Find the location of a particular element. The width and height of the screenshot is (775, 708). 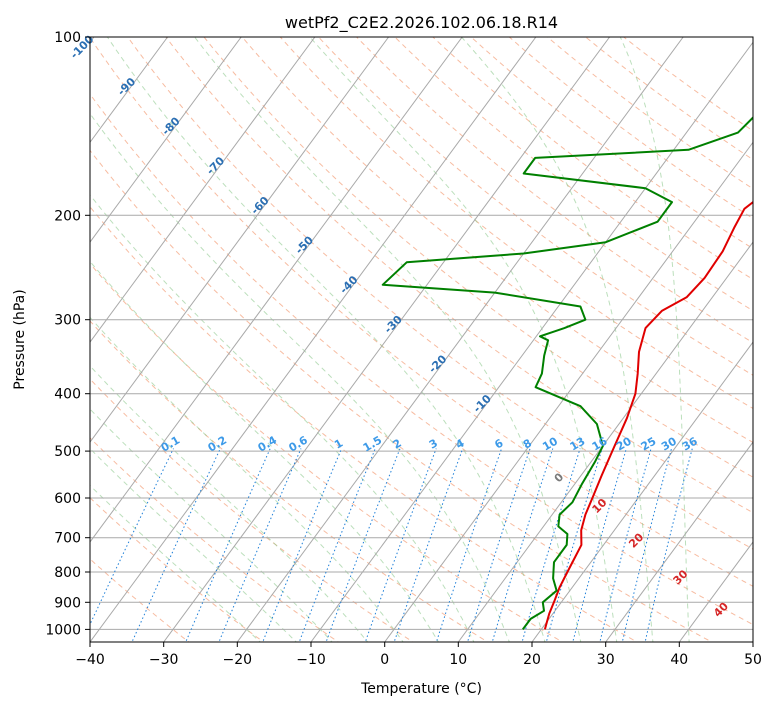

x-tick-label: 10 is located at coordinates (458, 660).